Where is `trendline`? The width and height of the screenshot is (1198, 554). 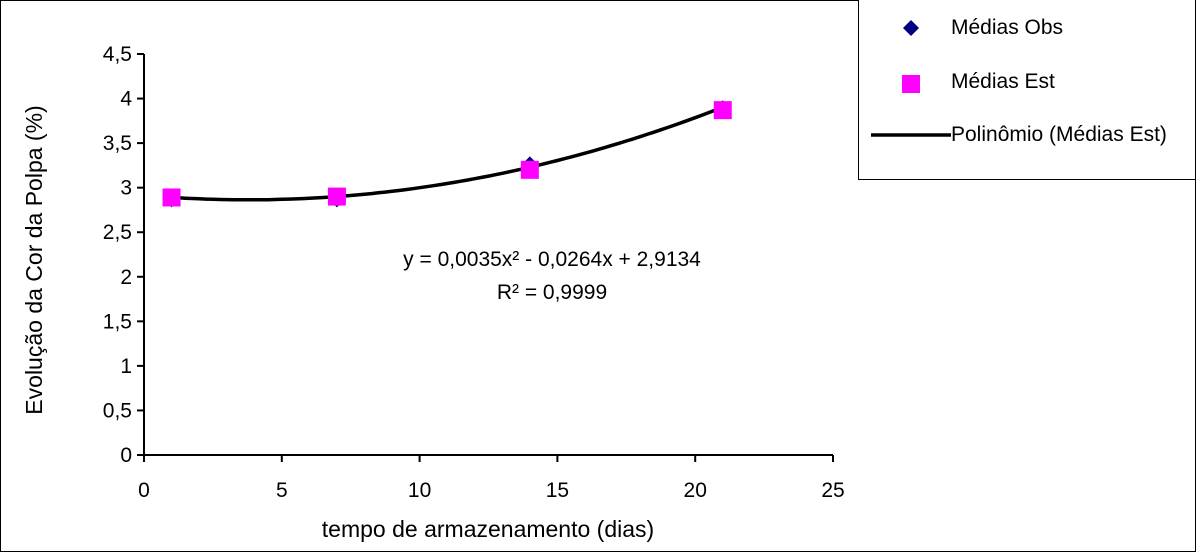 trendline is located at coordinates (447, 153).